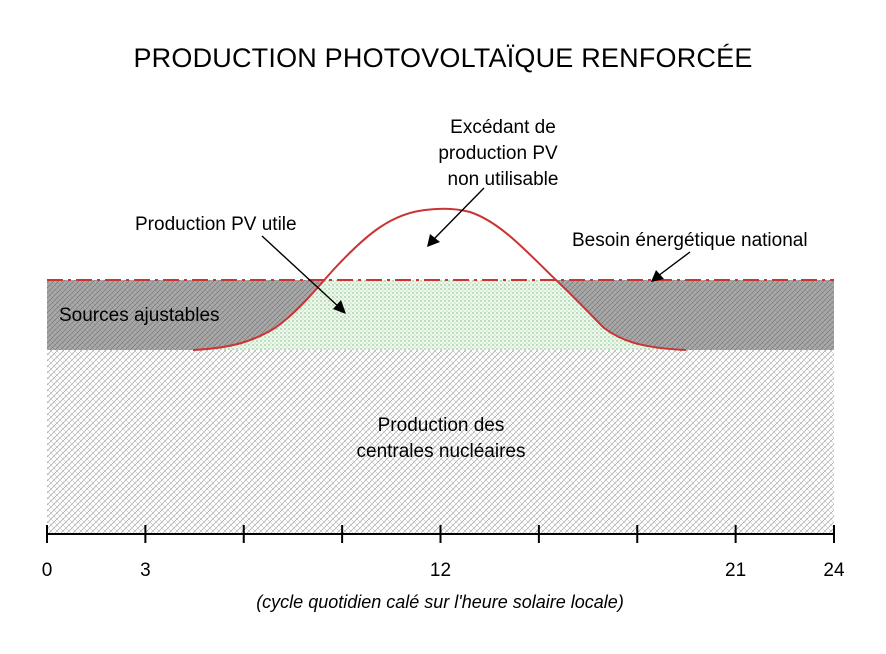 The height and width of the screenshot is (654, 886). Describe the element at coordinates (671, 266) in the screenshot. I see `arrow-demand` at that location.